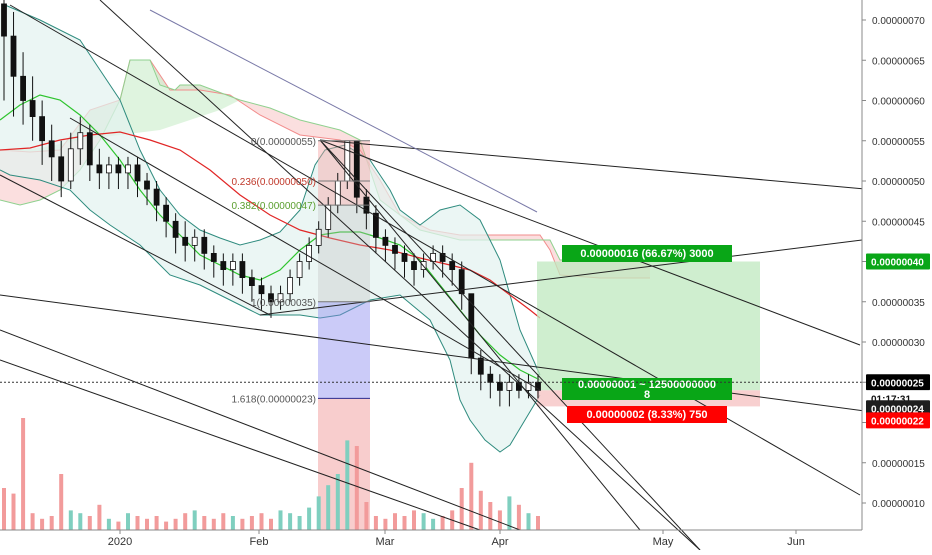 The height and width of the screenshot is (555, 932). I want to click on price-tick-label: 0.00000060, so click(898, 102).